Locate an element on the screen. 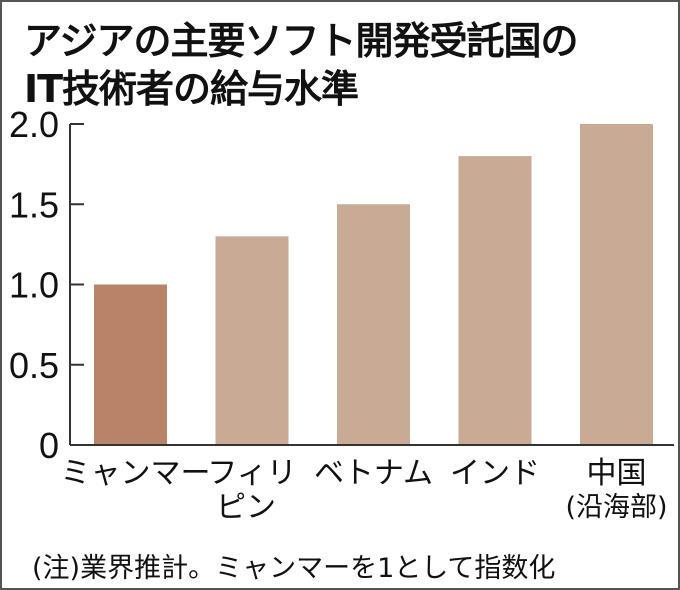 The image size is (680, 590). x-category-label: インド is located at coordinates (495, 474).